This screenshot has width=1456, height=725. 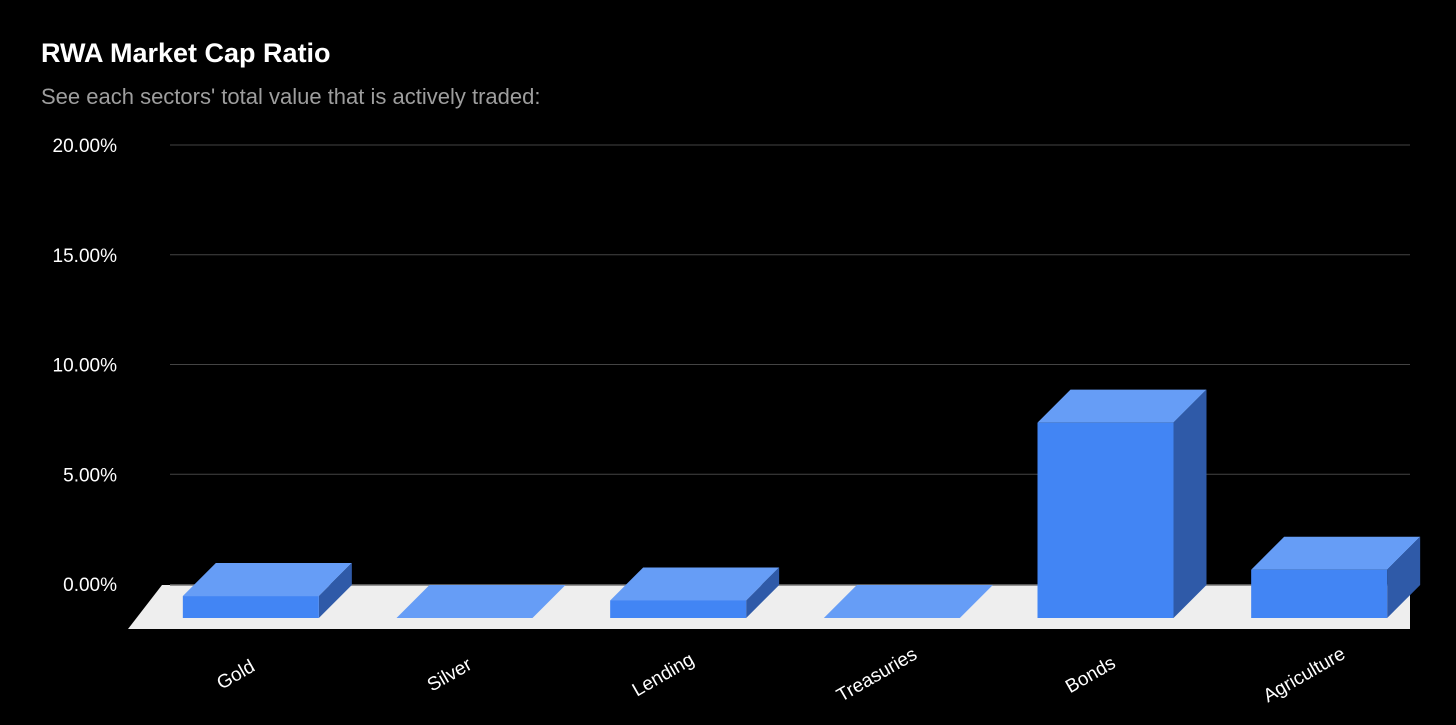 I want to click on y-tick-label: 10.00%, so click(x=85, y=366).